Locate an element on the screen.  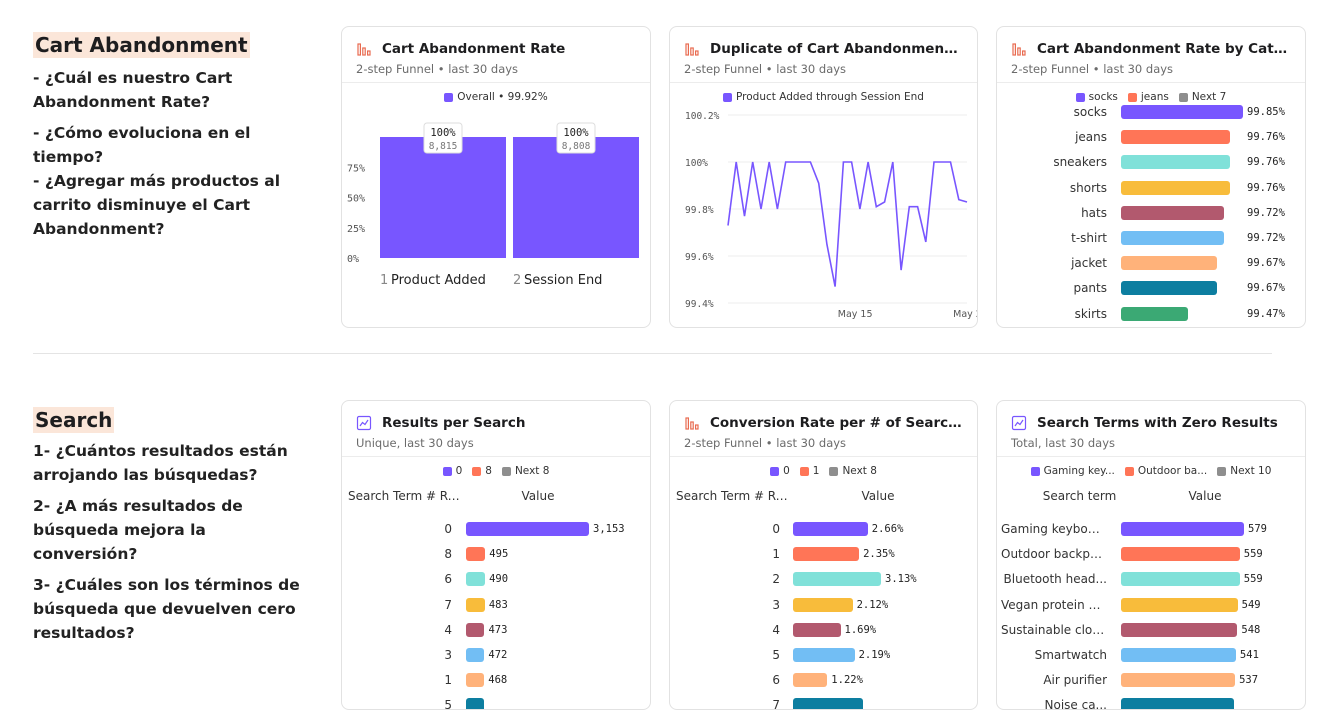
table-row: 0 2.66% is located at coordinates (823, 529).